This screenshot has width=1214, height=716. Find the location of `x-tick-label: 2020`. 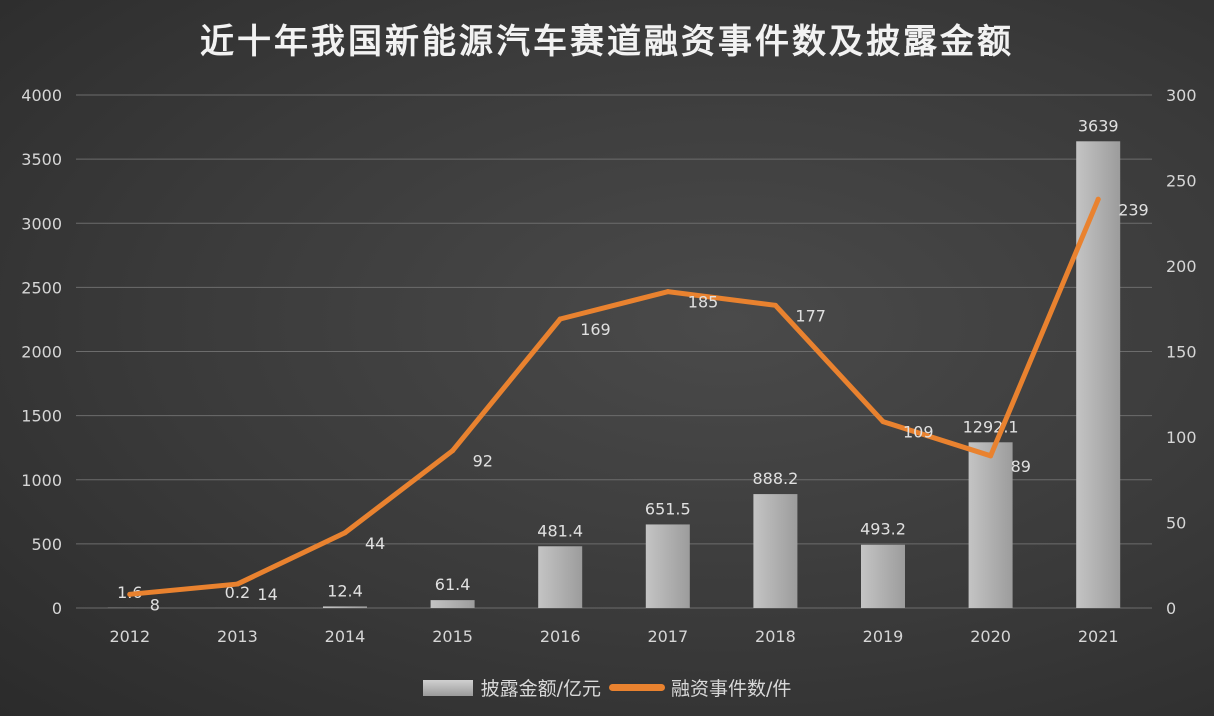

x-tick-label: 2020 is located at coordinates (990, 636).